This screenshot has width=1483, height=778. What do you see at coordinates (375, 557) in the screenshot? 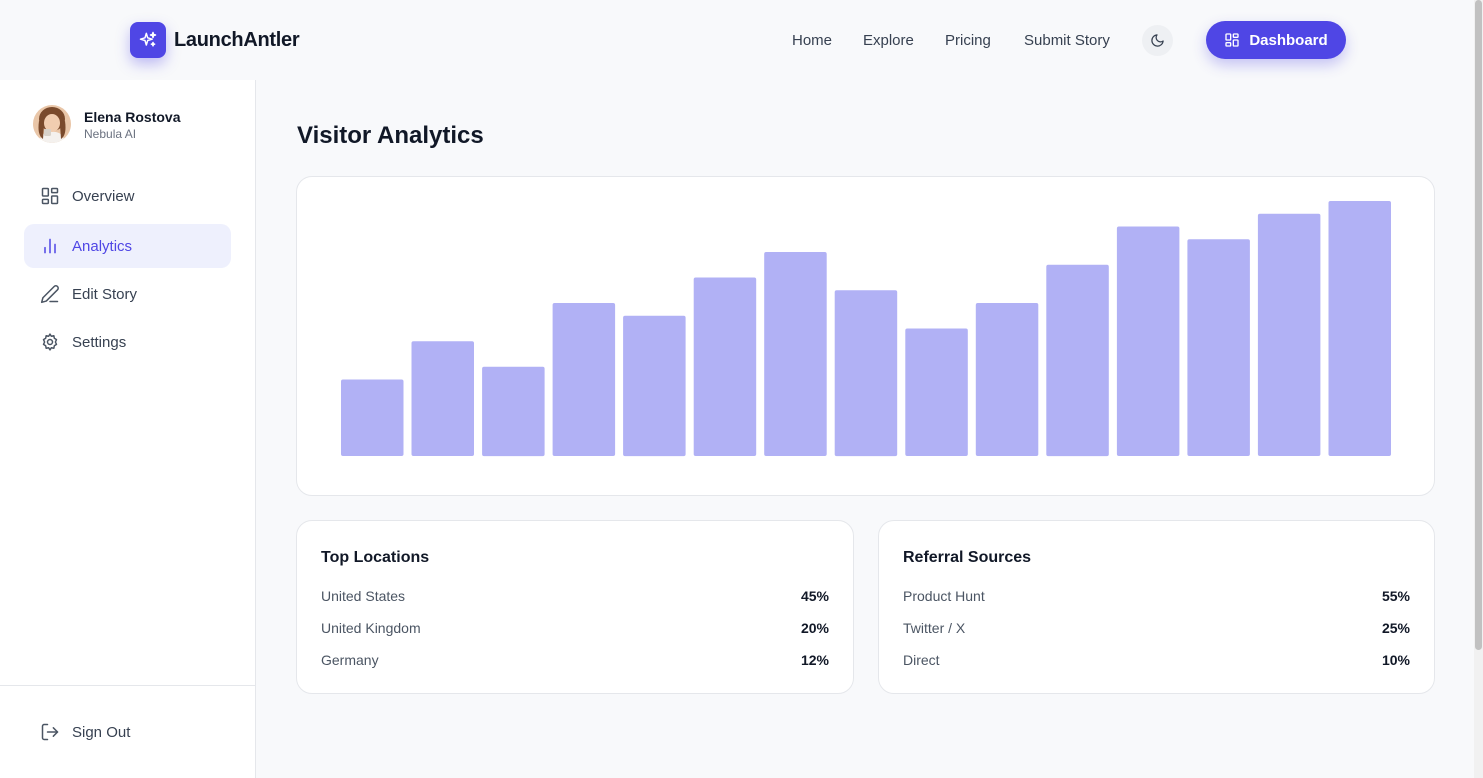
I see `card-title: Top Locations` at bounding box center [375, 557].